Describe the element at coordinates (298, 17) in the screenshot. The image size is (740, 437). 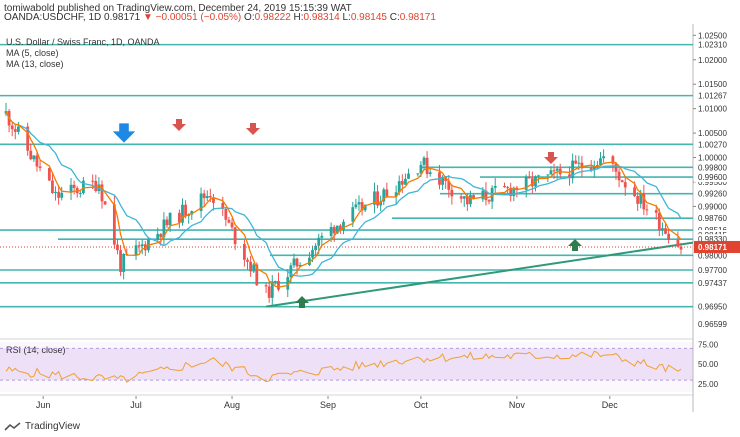
I see `high-label: H:` at that location.